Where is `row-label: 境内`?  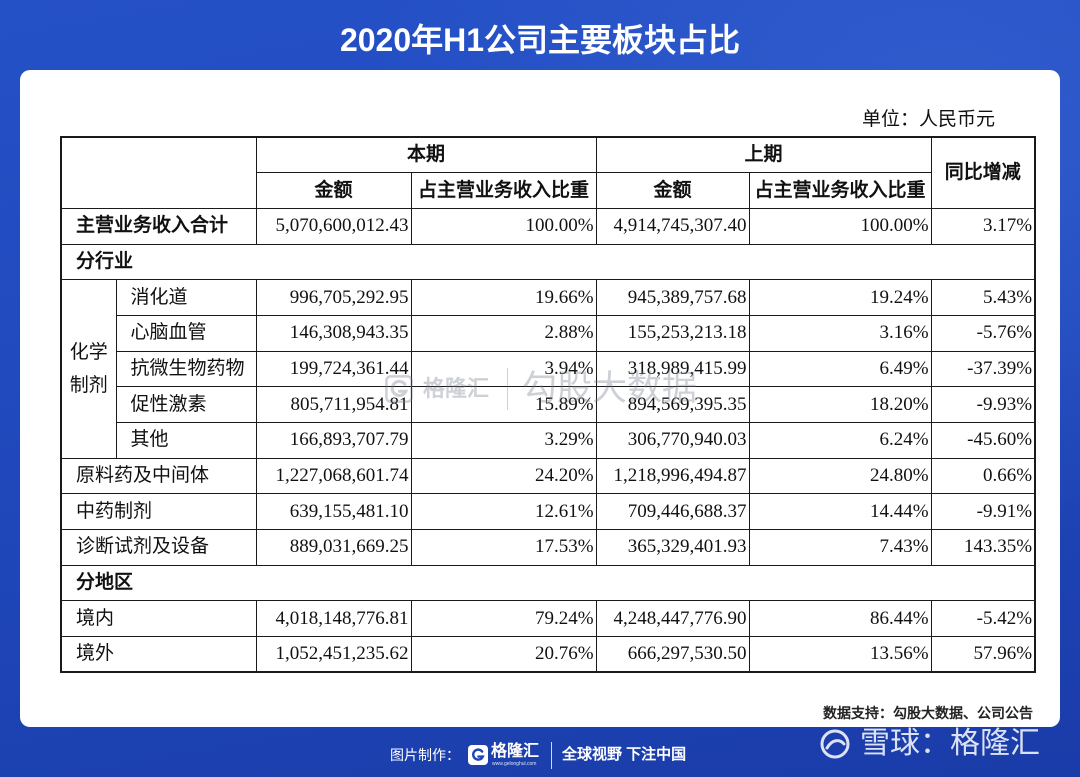
row-label: 境内 is located at coordinates (158, 619).